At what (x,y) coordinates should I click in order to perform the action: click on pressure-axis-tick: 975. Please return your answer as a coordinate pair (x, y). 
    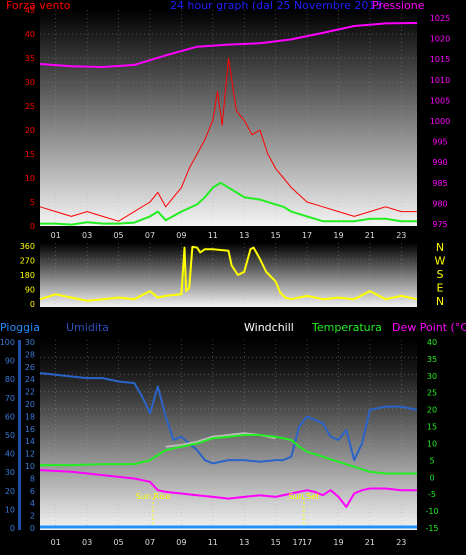
    Looking at the image, I should click on (439, 224).